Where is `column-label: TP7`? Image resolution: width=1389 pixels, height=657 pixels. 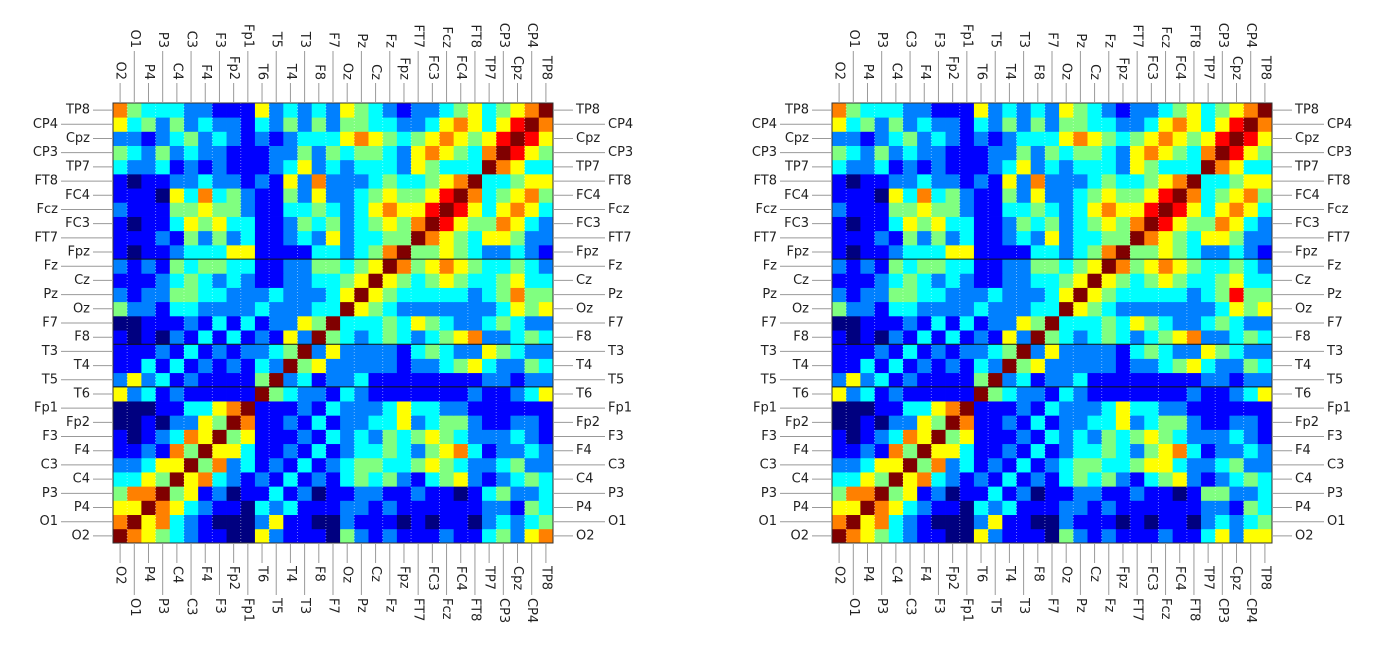
column-label: TP7 is located at coordinates (1208, 577).